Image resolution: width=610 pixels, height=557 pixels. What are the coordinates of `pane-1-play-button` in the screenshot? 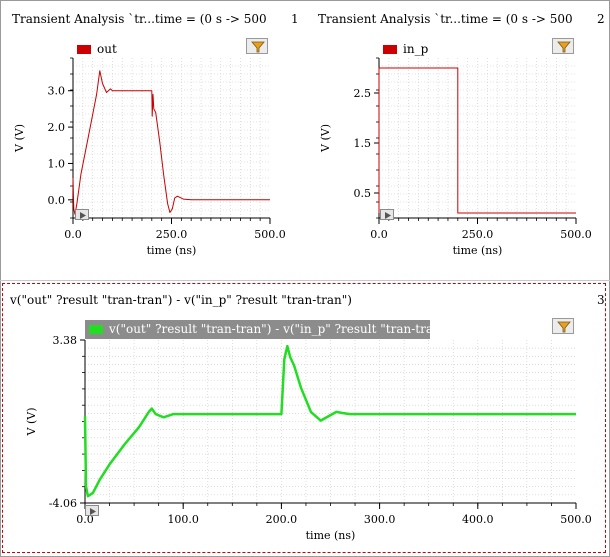 It's located at (82, 214).